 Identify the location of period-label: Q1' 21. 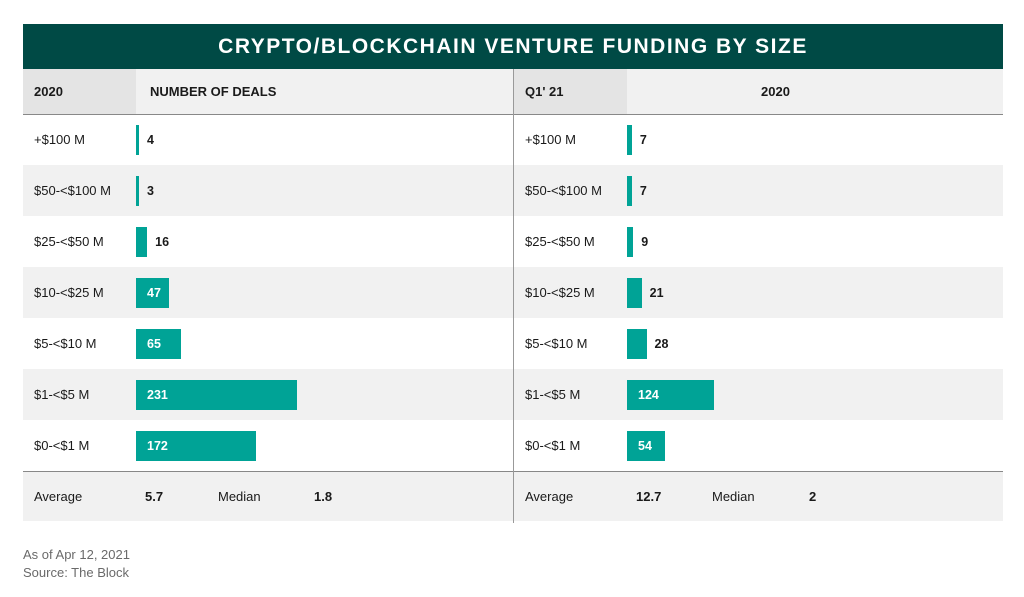
(570, 91).